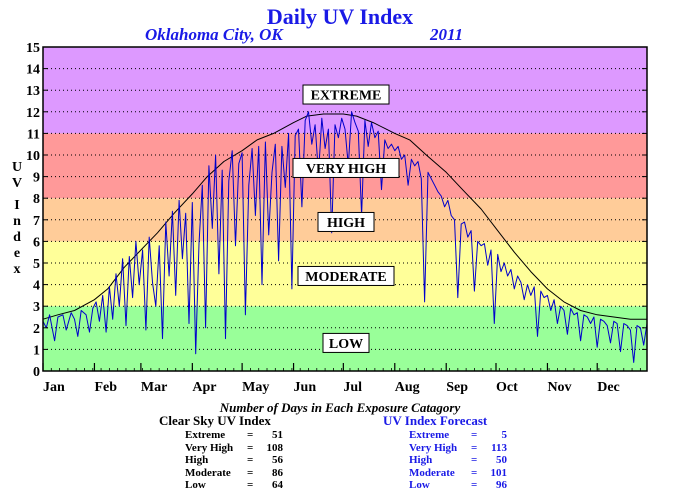 This screenshot has width=680, height=500. I want to click on y-tick-label: 15, so click(33, 48).